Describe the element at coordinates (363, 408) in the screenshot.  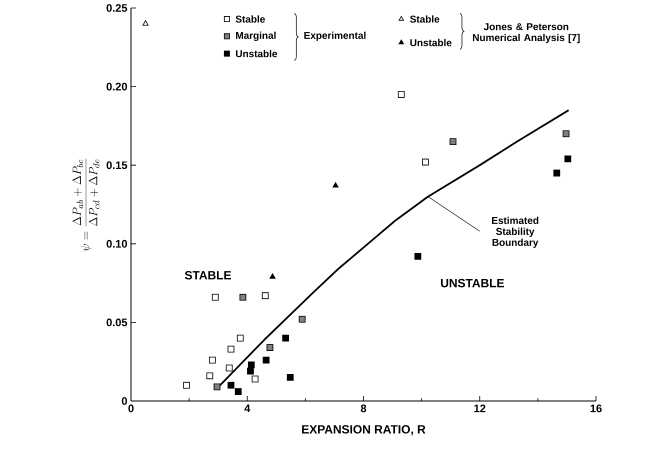
I see `x-tick-label: 8` at that location.